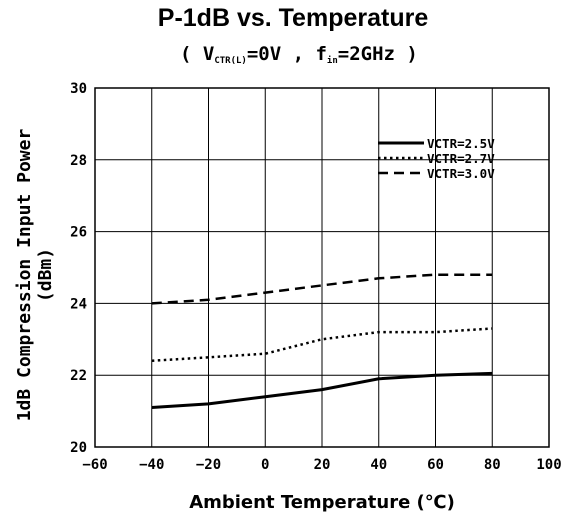 The height and width of the screenshot is (519, 586). I want to click on chart-title: P-1dB vs. Temperature, so click(293, 18).